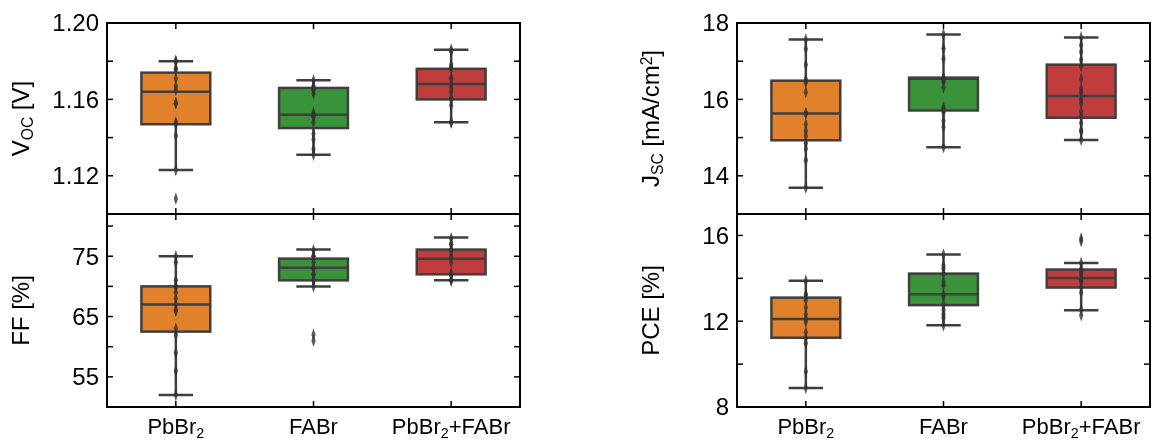  I want to click on y-tick-label: 14, so click(715, 176).